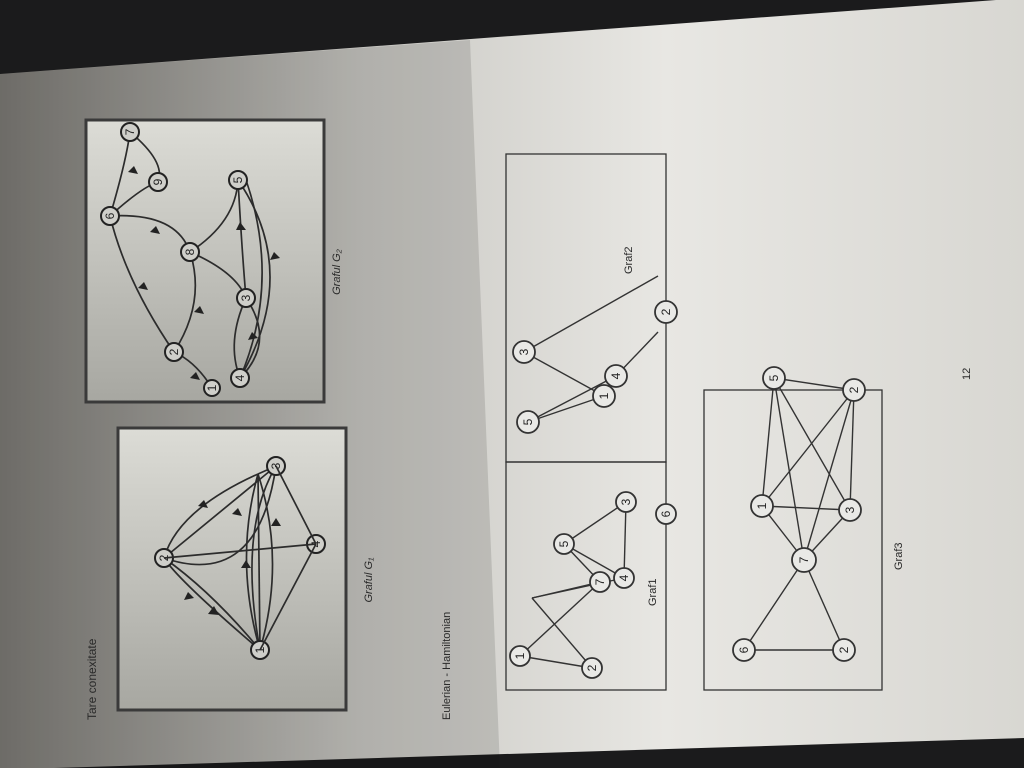  Describe the element at coordinates (600, 582) in the screenshot. I see `graf1-node: 7` at that location.